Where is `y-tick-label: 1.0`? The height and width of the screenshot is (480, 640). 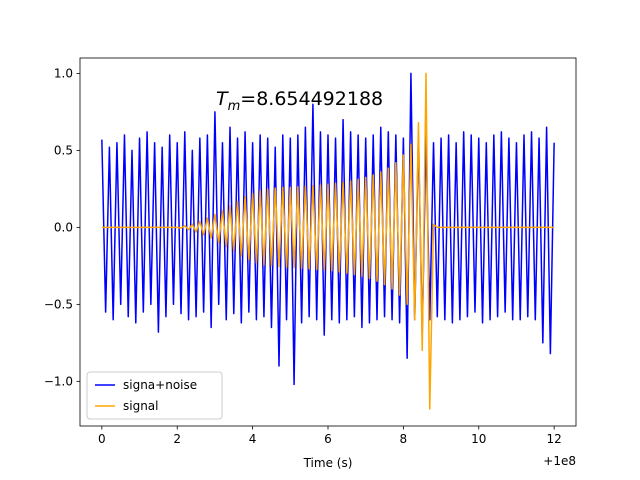 y-tick-label: 1.0 is located at coordinates (63, 73).